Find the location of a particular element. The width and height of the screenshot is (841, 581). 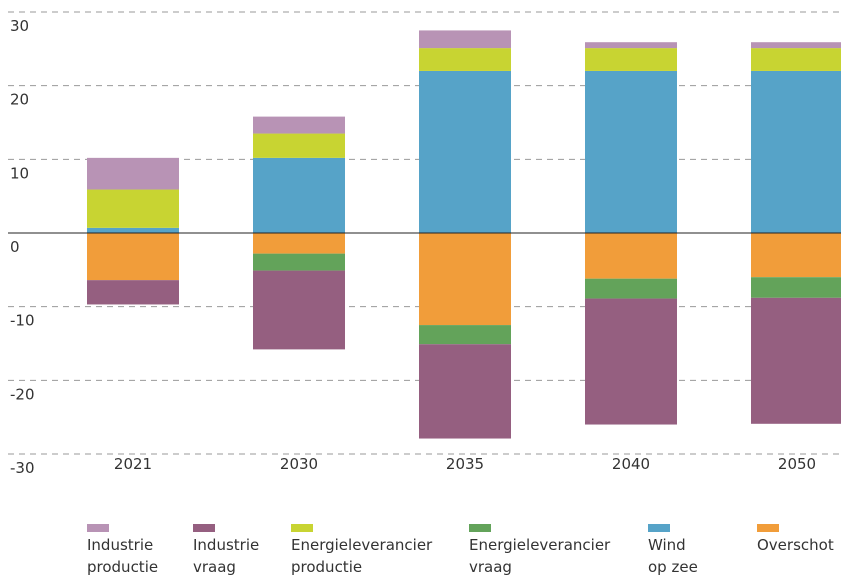

legend-label: Overschot is located at coordinates (795, 545).